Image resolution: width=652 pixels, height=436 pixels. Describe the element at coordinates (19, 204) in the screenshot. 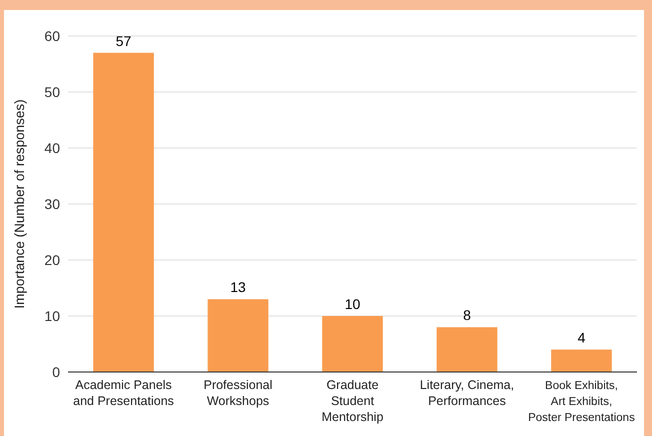

I see `y-axis-title: Importance (Number of responses)` at that location.